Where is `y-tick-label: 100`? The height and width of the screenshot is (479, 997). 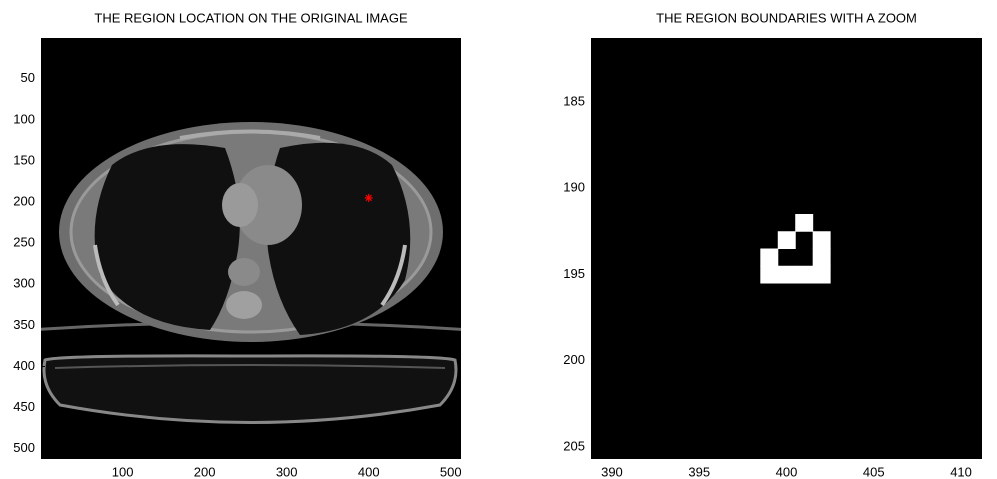 y-tick-label: 100 is located at coordinates (24, 118).